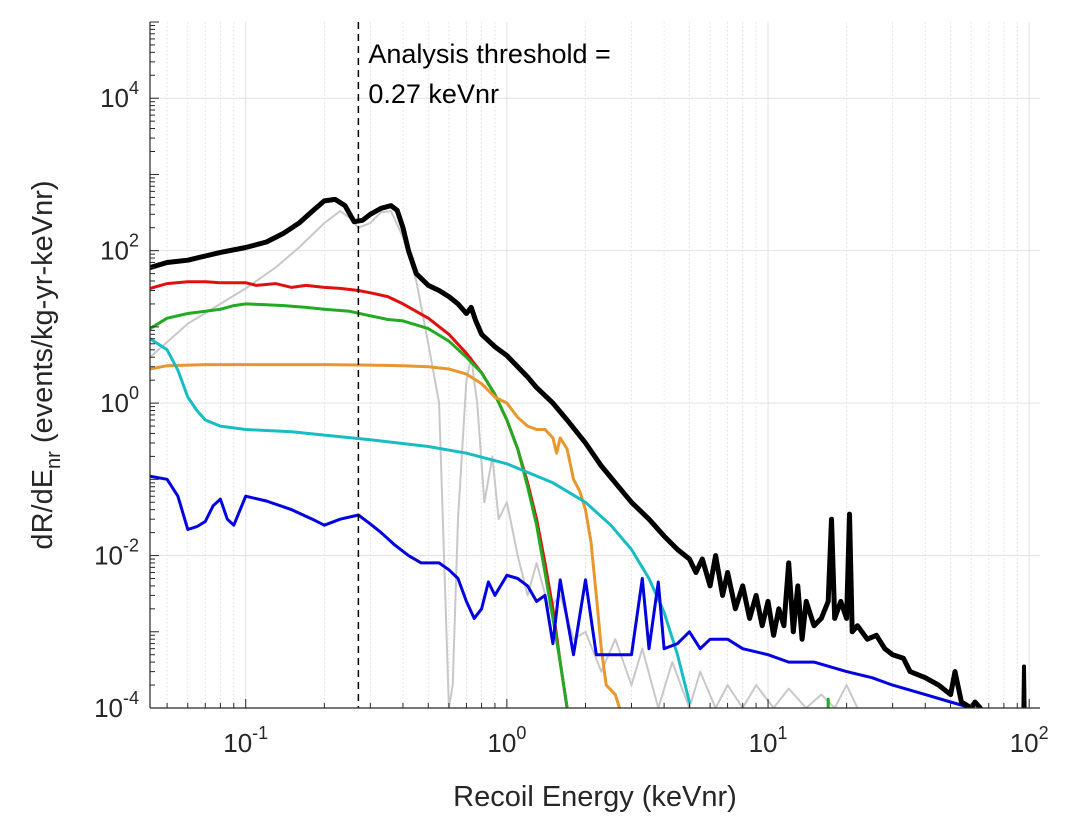 This screenshot has height=833, width=1066. Describe the element at coordinates (54, 460) in the screenshot. I see `y-axis-title-subscript: nr` at that location.